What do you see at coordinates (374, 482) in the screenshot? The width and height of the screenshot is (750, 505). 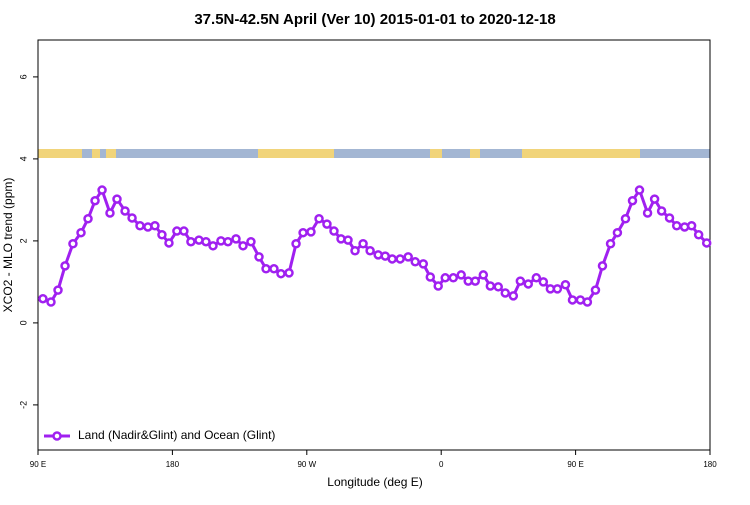 I see `x-axis-label: Longitude (deg E)` at bounding box center [374, 482].